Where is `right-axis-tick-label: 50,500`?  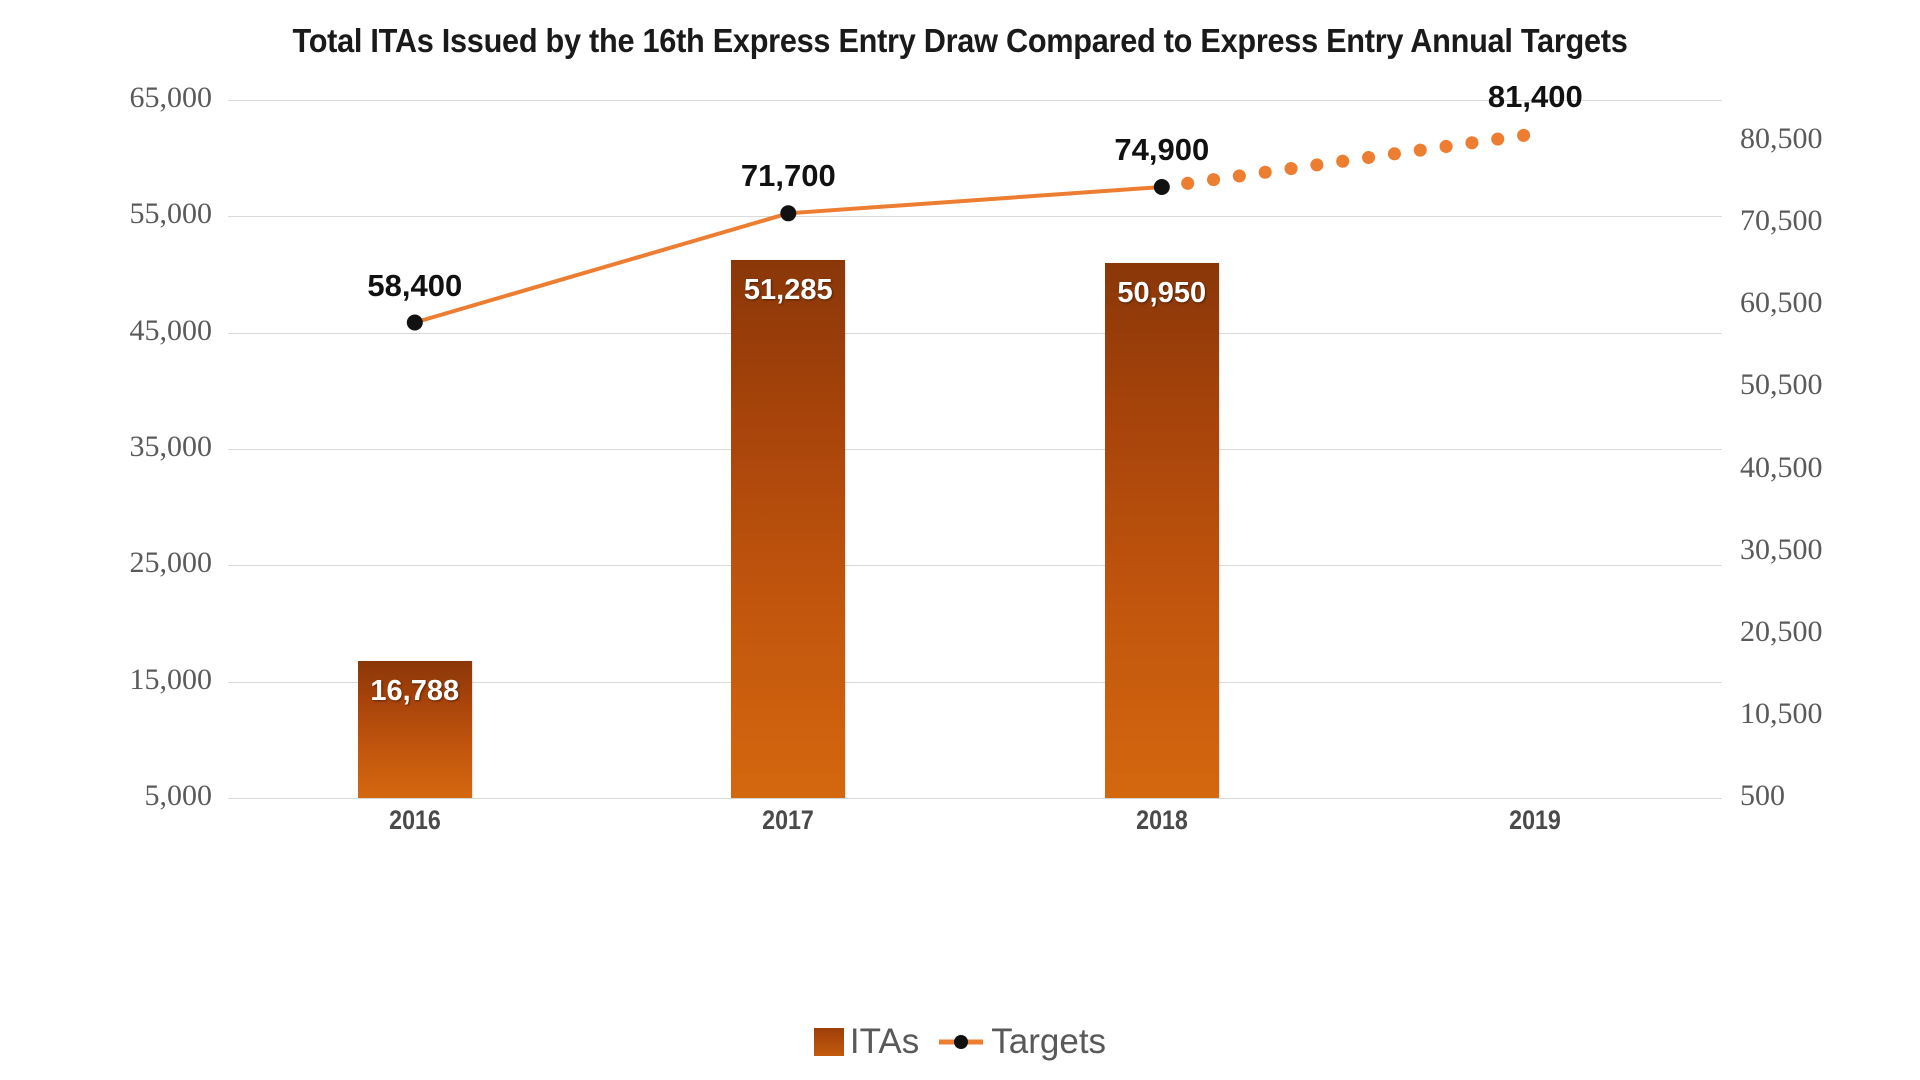
right-axis-tick-label: 50,500 is located at coordinates (1781, 385).